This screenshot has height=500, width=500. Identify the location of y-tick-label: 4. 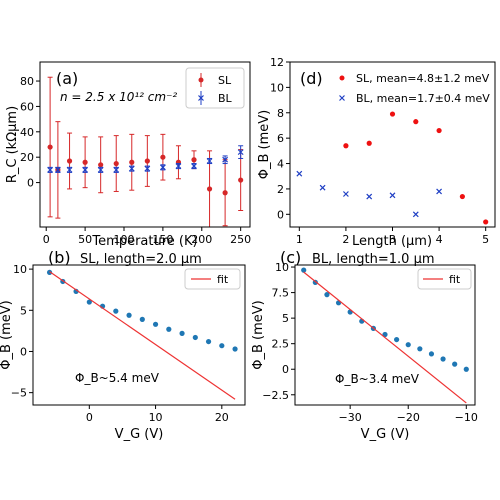
(280, 164).